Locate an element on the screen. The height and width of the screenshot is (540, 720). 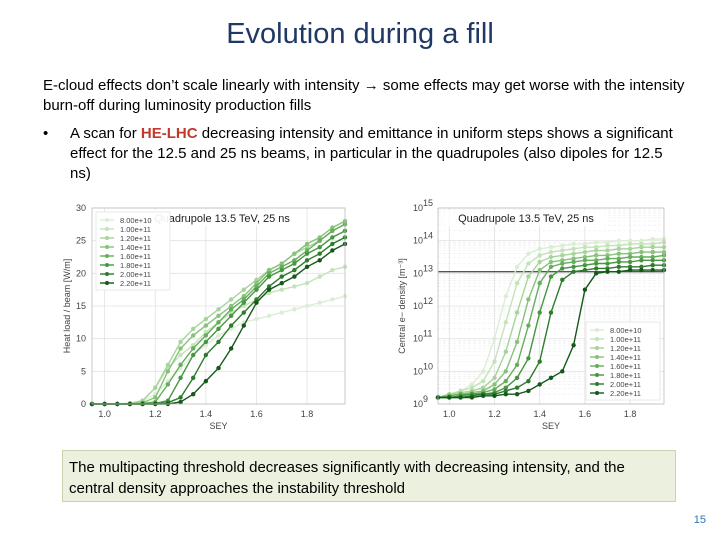
y-tick-label: 10 is located at coordinates (81, 339).